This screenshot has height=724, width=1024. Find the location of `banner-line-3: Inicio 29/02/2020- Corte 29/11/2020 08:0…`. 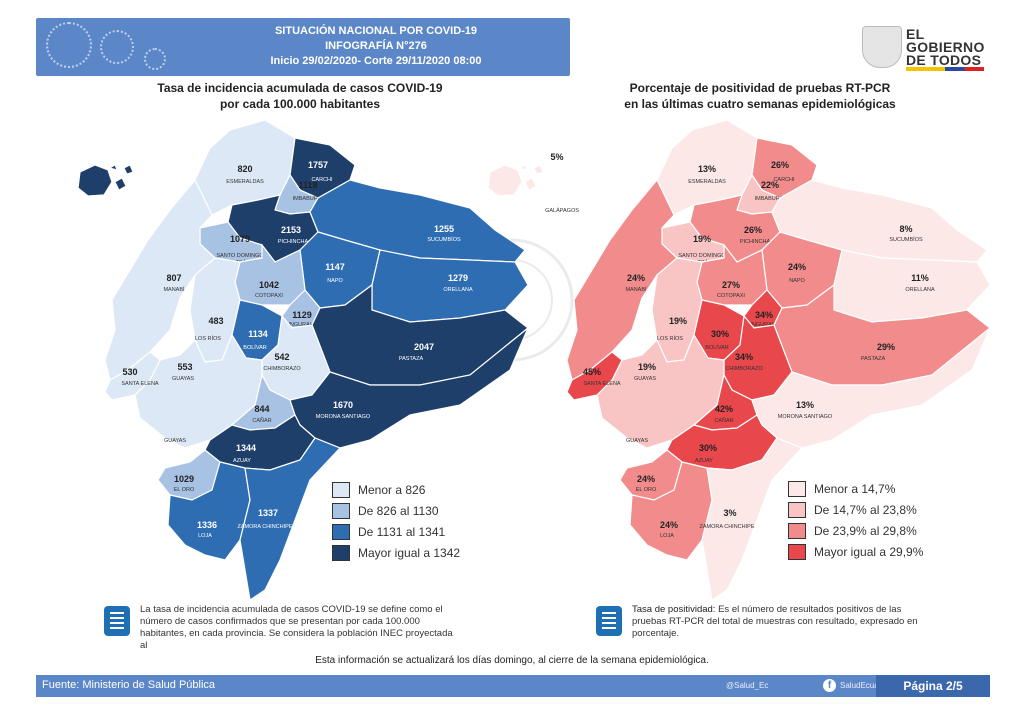

banner-line-3: Inicio 29/02/2020- Corte 29/11/2020 08:0… is located at coordinates (376, 61).